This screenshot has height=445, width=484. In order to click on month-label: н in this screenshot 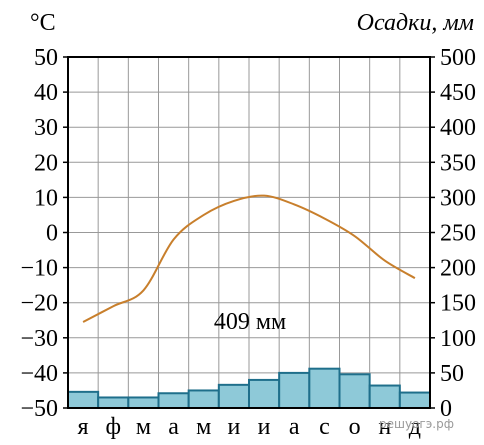, I will do `click(384, 427)`.